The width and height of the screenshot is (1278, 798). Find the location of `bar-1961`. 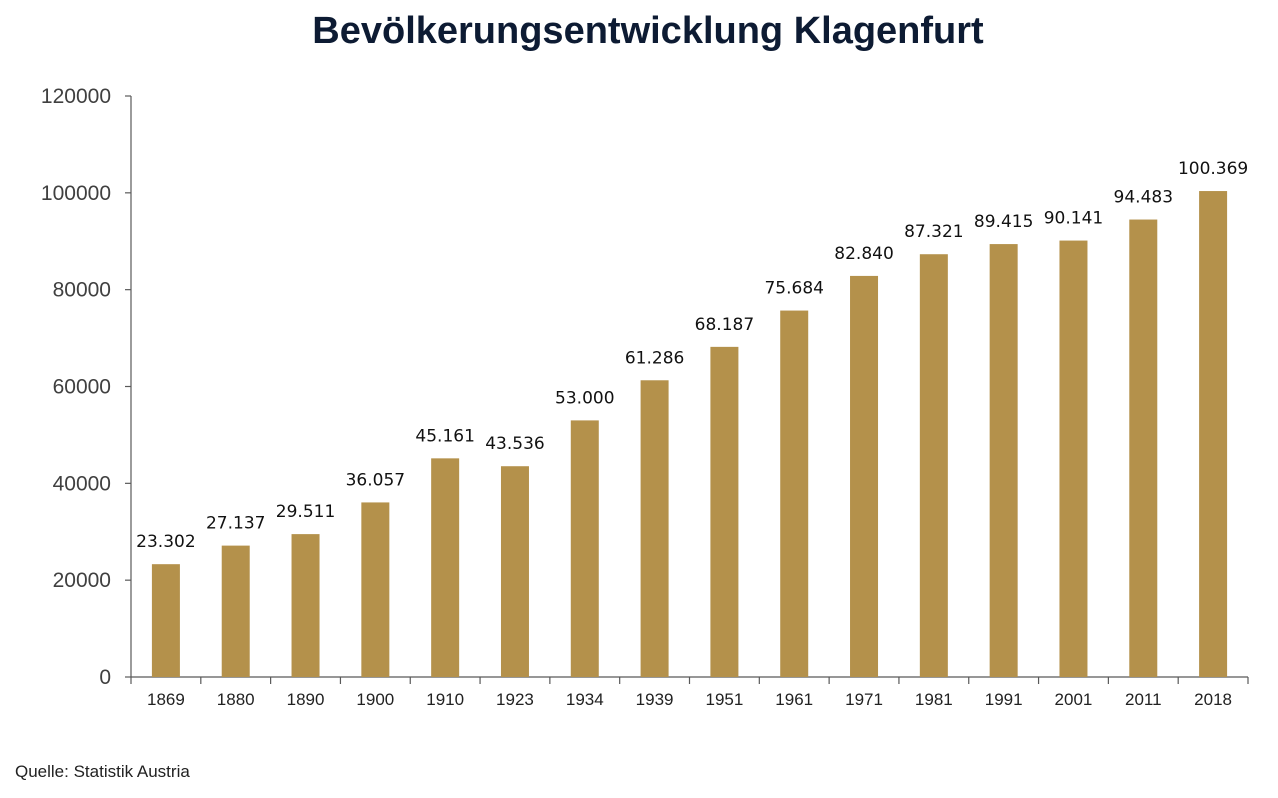

bar-1961 is located at coordinates (794, 493).